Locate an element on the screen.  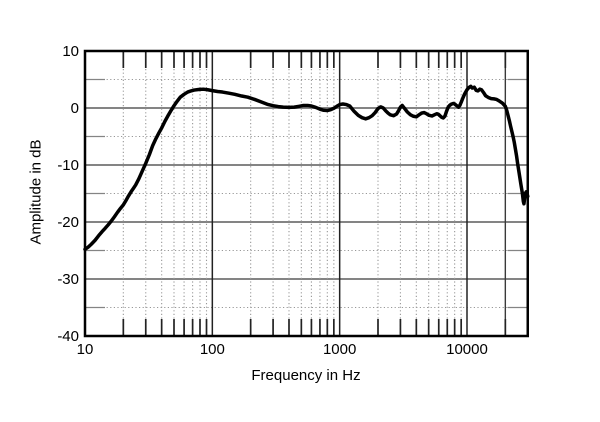
x-tick-label: 10 is located at coordinates (85, 349).